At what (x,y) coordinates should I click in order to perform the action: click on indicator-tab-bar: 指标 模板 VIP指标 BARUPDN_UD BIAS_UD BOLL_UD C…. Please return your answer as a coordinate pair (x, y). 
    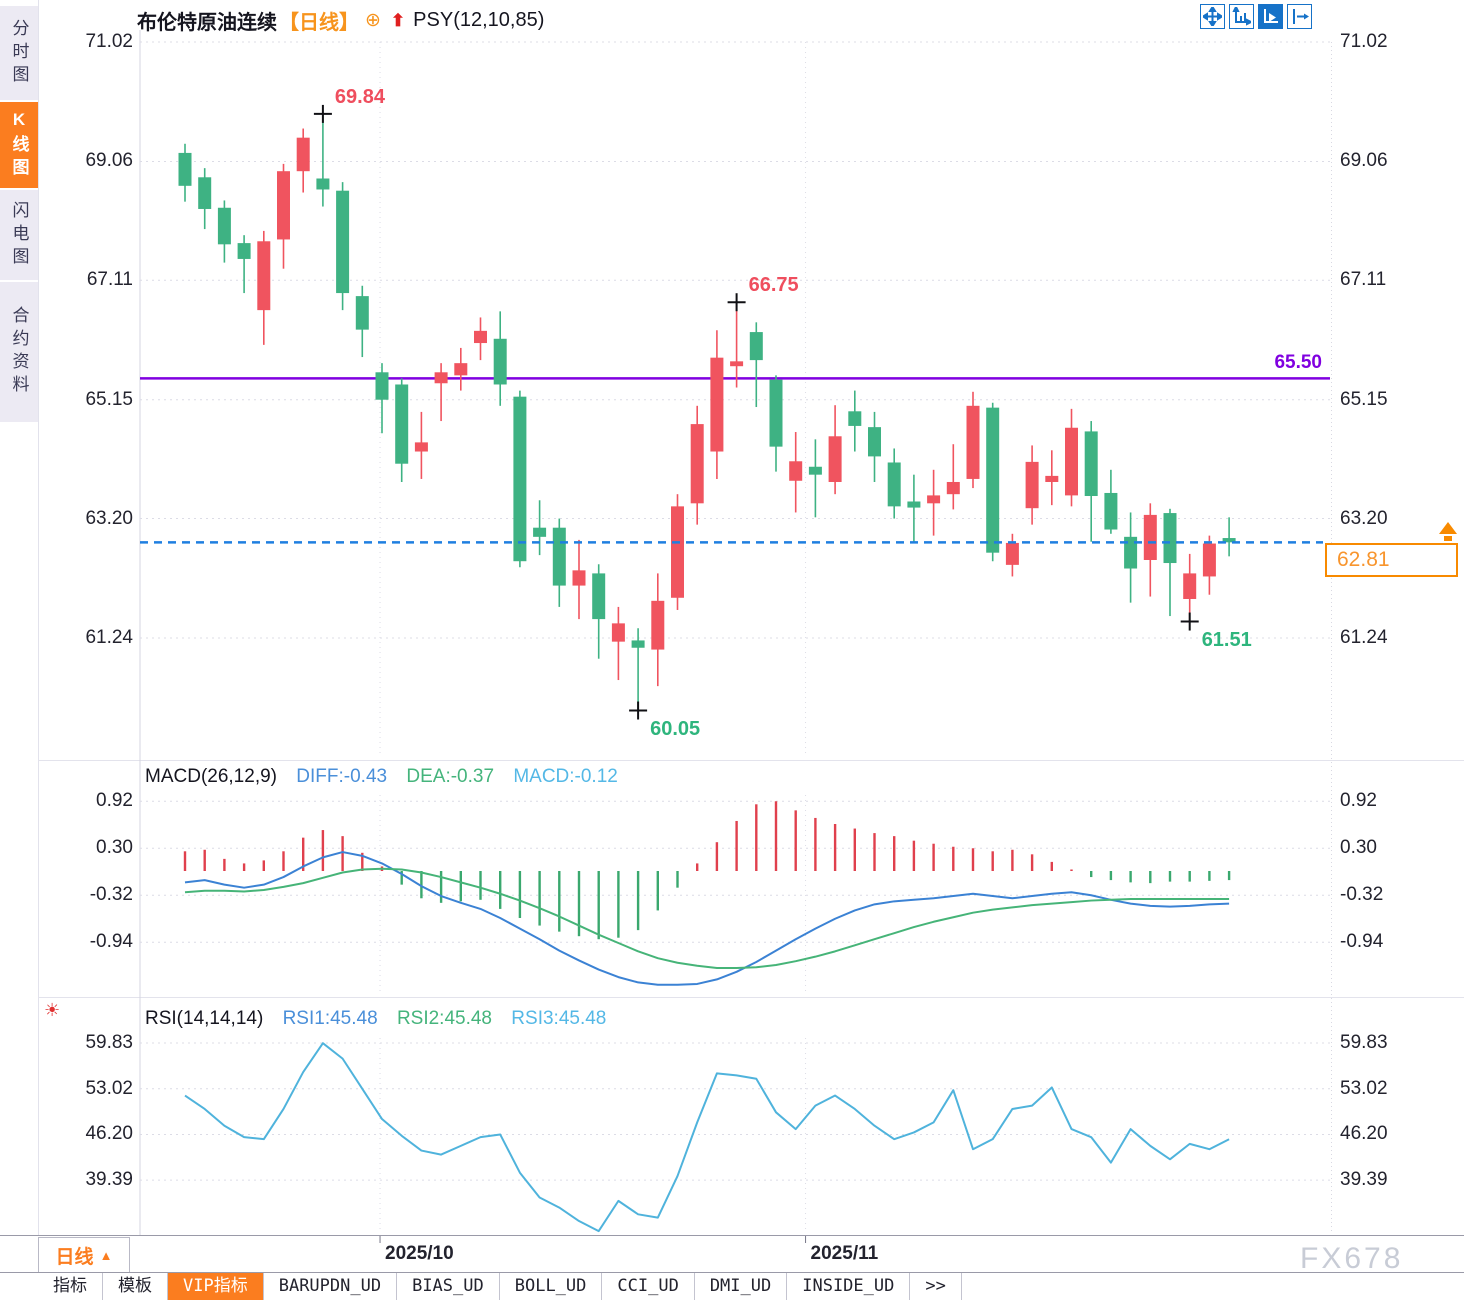
    Looking at the image, I should click on (732, 1286).